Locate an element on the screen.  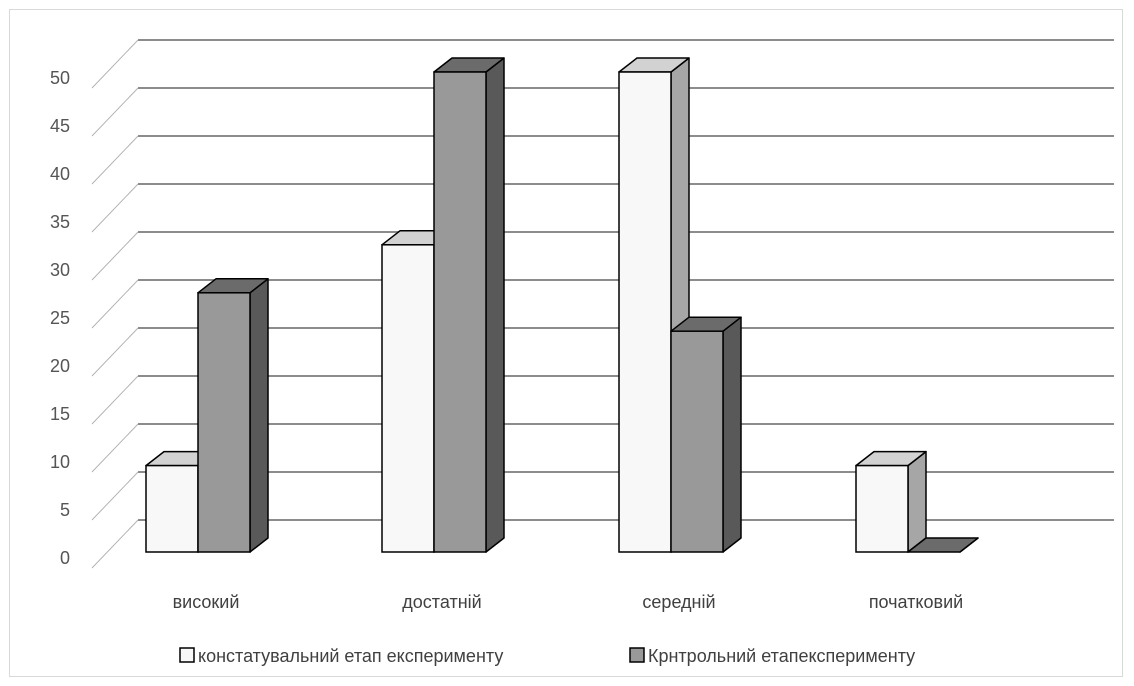
x-tick-label: високий is located at coordinates (206, 602).